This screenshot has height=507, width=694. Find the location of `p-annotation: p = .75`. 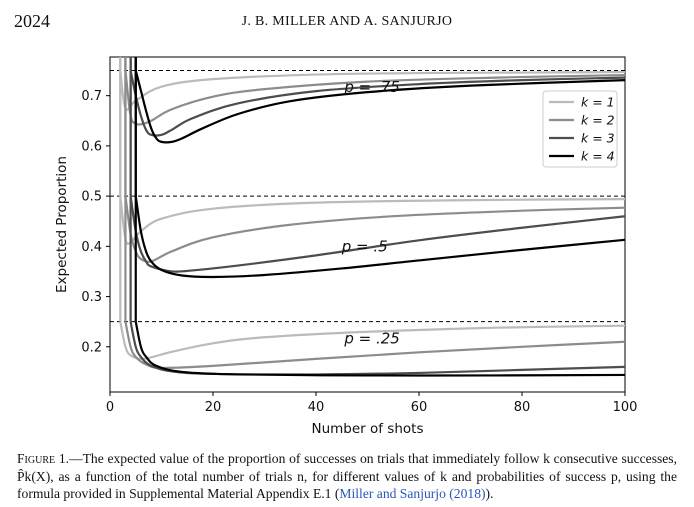

p-annotation: p = .75 is located at coordinates (371, 87).